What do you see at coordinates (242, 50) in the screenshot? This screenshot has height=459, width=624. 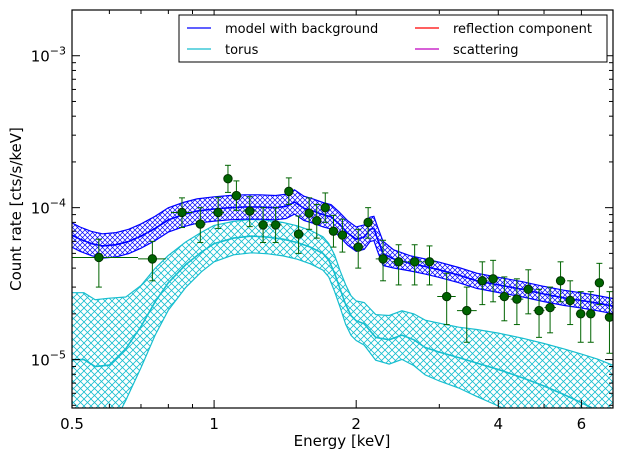 I see `torus-legend-label: torus` at bounding box center [242, 50].